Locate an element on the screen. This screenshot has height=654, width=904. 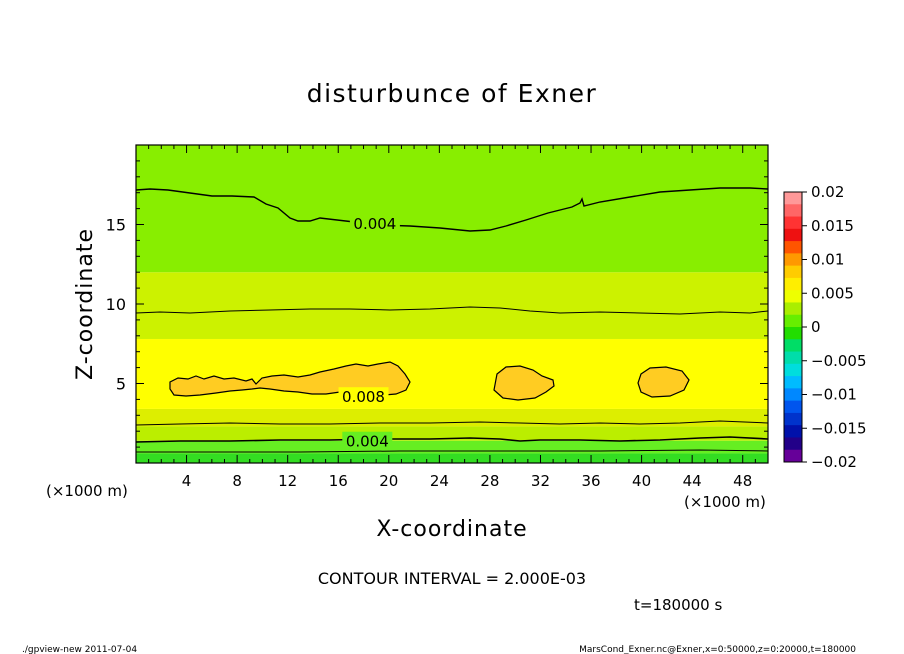
x-tick-label: 8 is located at coordinates (237, 481).